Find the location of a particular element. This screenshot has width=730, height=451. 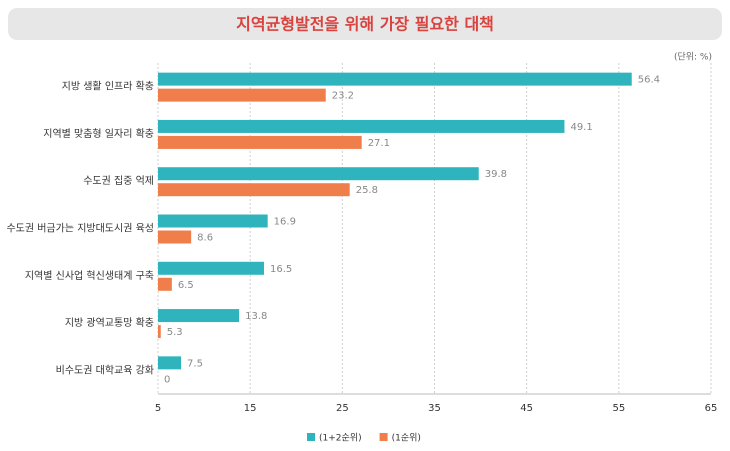

legend-label: (1+2순위) is located at coordinates (340, 438).